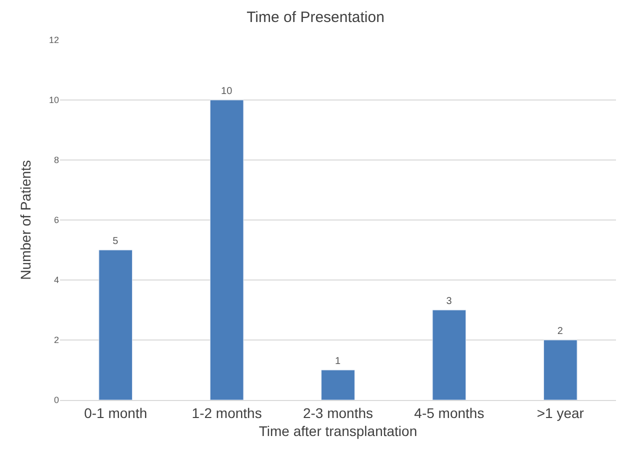  What do you see at coordinates (338, 412) in the screenshot?
I see `x-tick-label: 2-3 months` at bounding box center [338, 412].